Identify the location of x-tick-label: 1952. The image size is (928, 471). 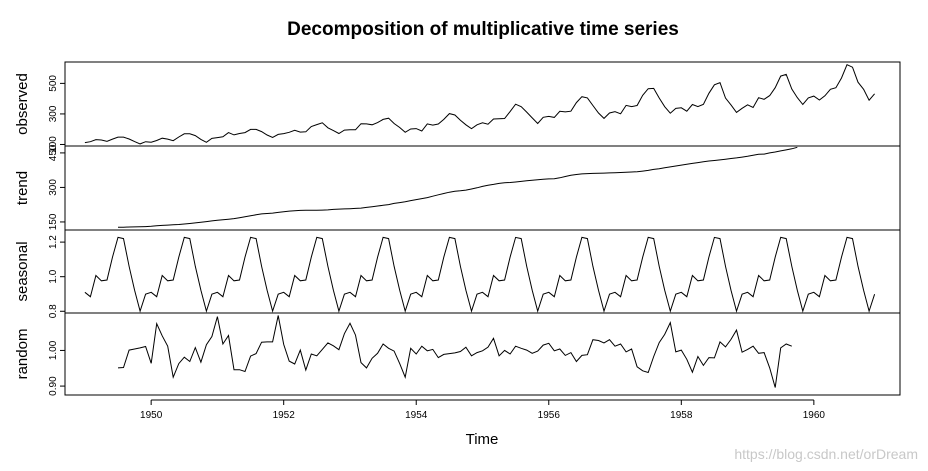
(284, 415).